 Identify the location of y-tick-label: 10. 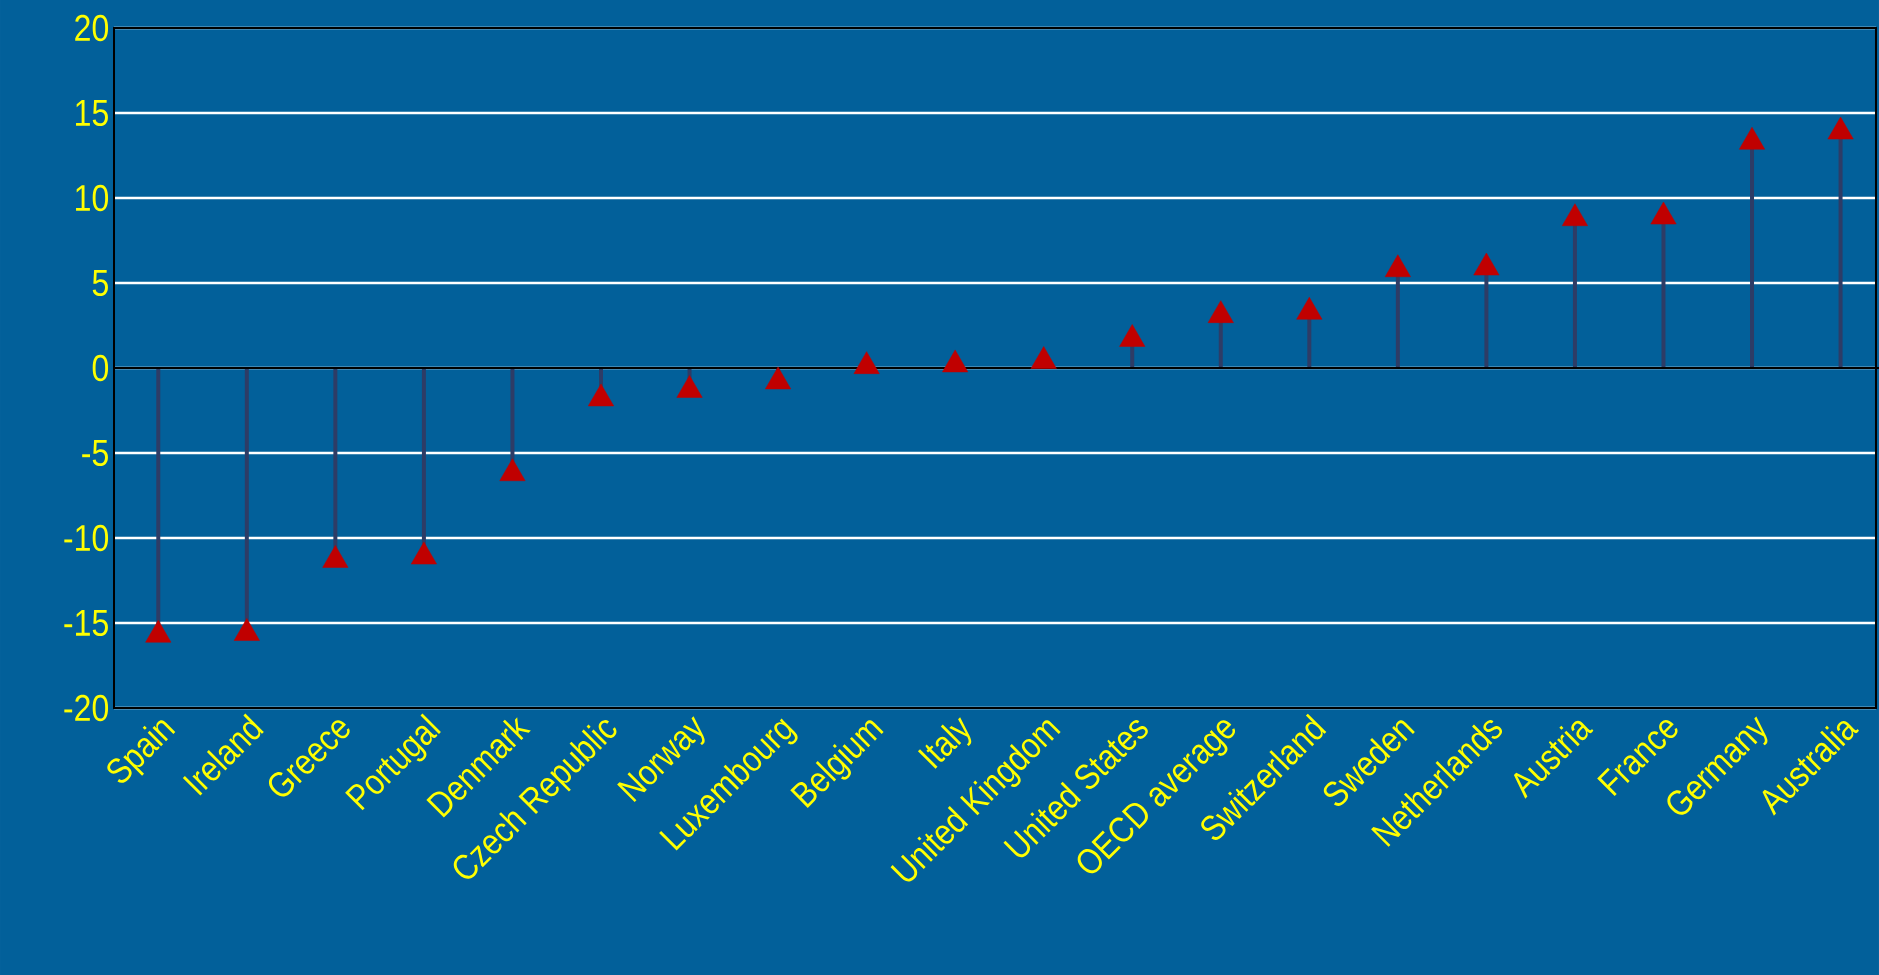
(92, 198).